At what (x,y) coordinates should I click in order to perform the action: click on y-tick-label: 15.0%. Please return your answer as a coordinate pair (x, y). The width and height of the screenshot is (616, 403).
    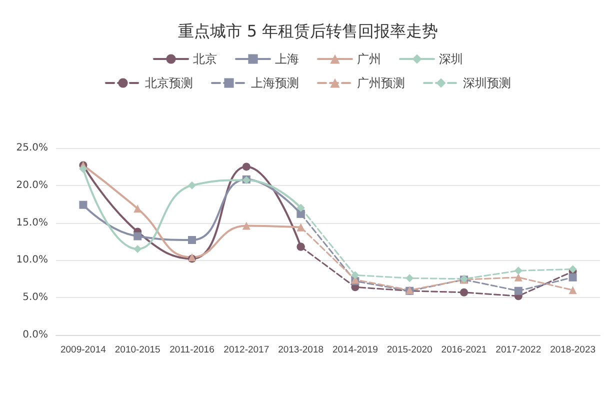
    Looking at the image, I should click on (32, 222).